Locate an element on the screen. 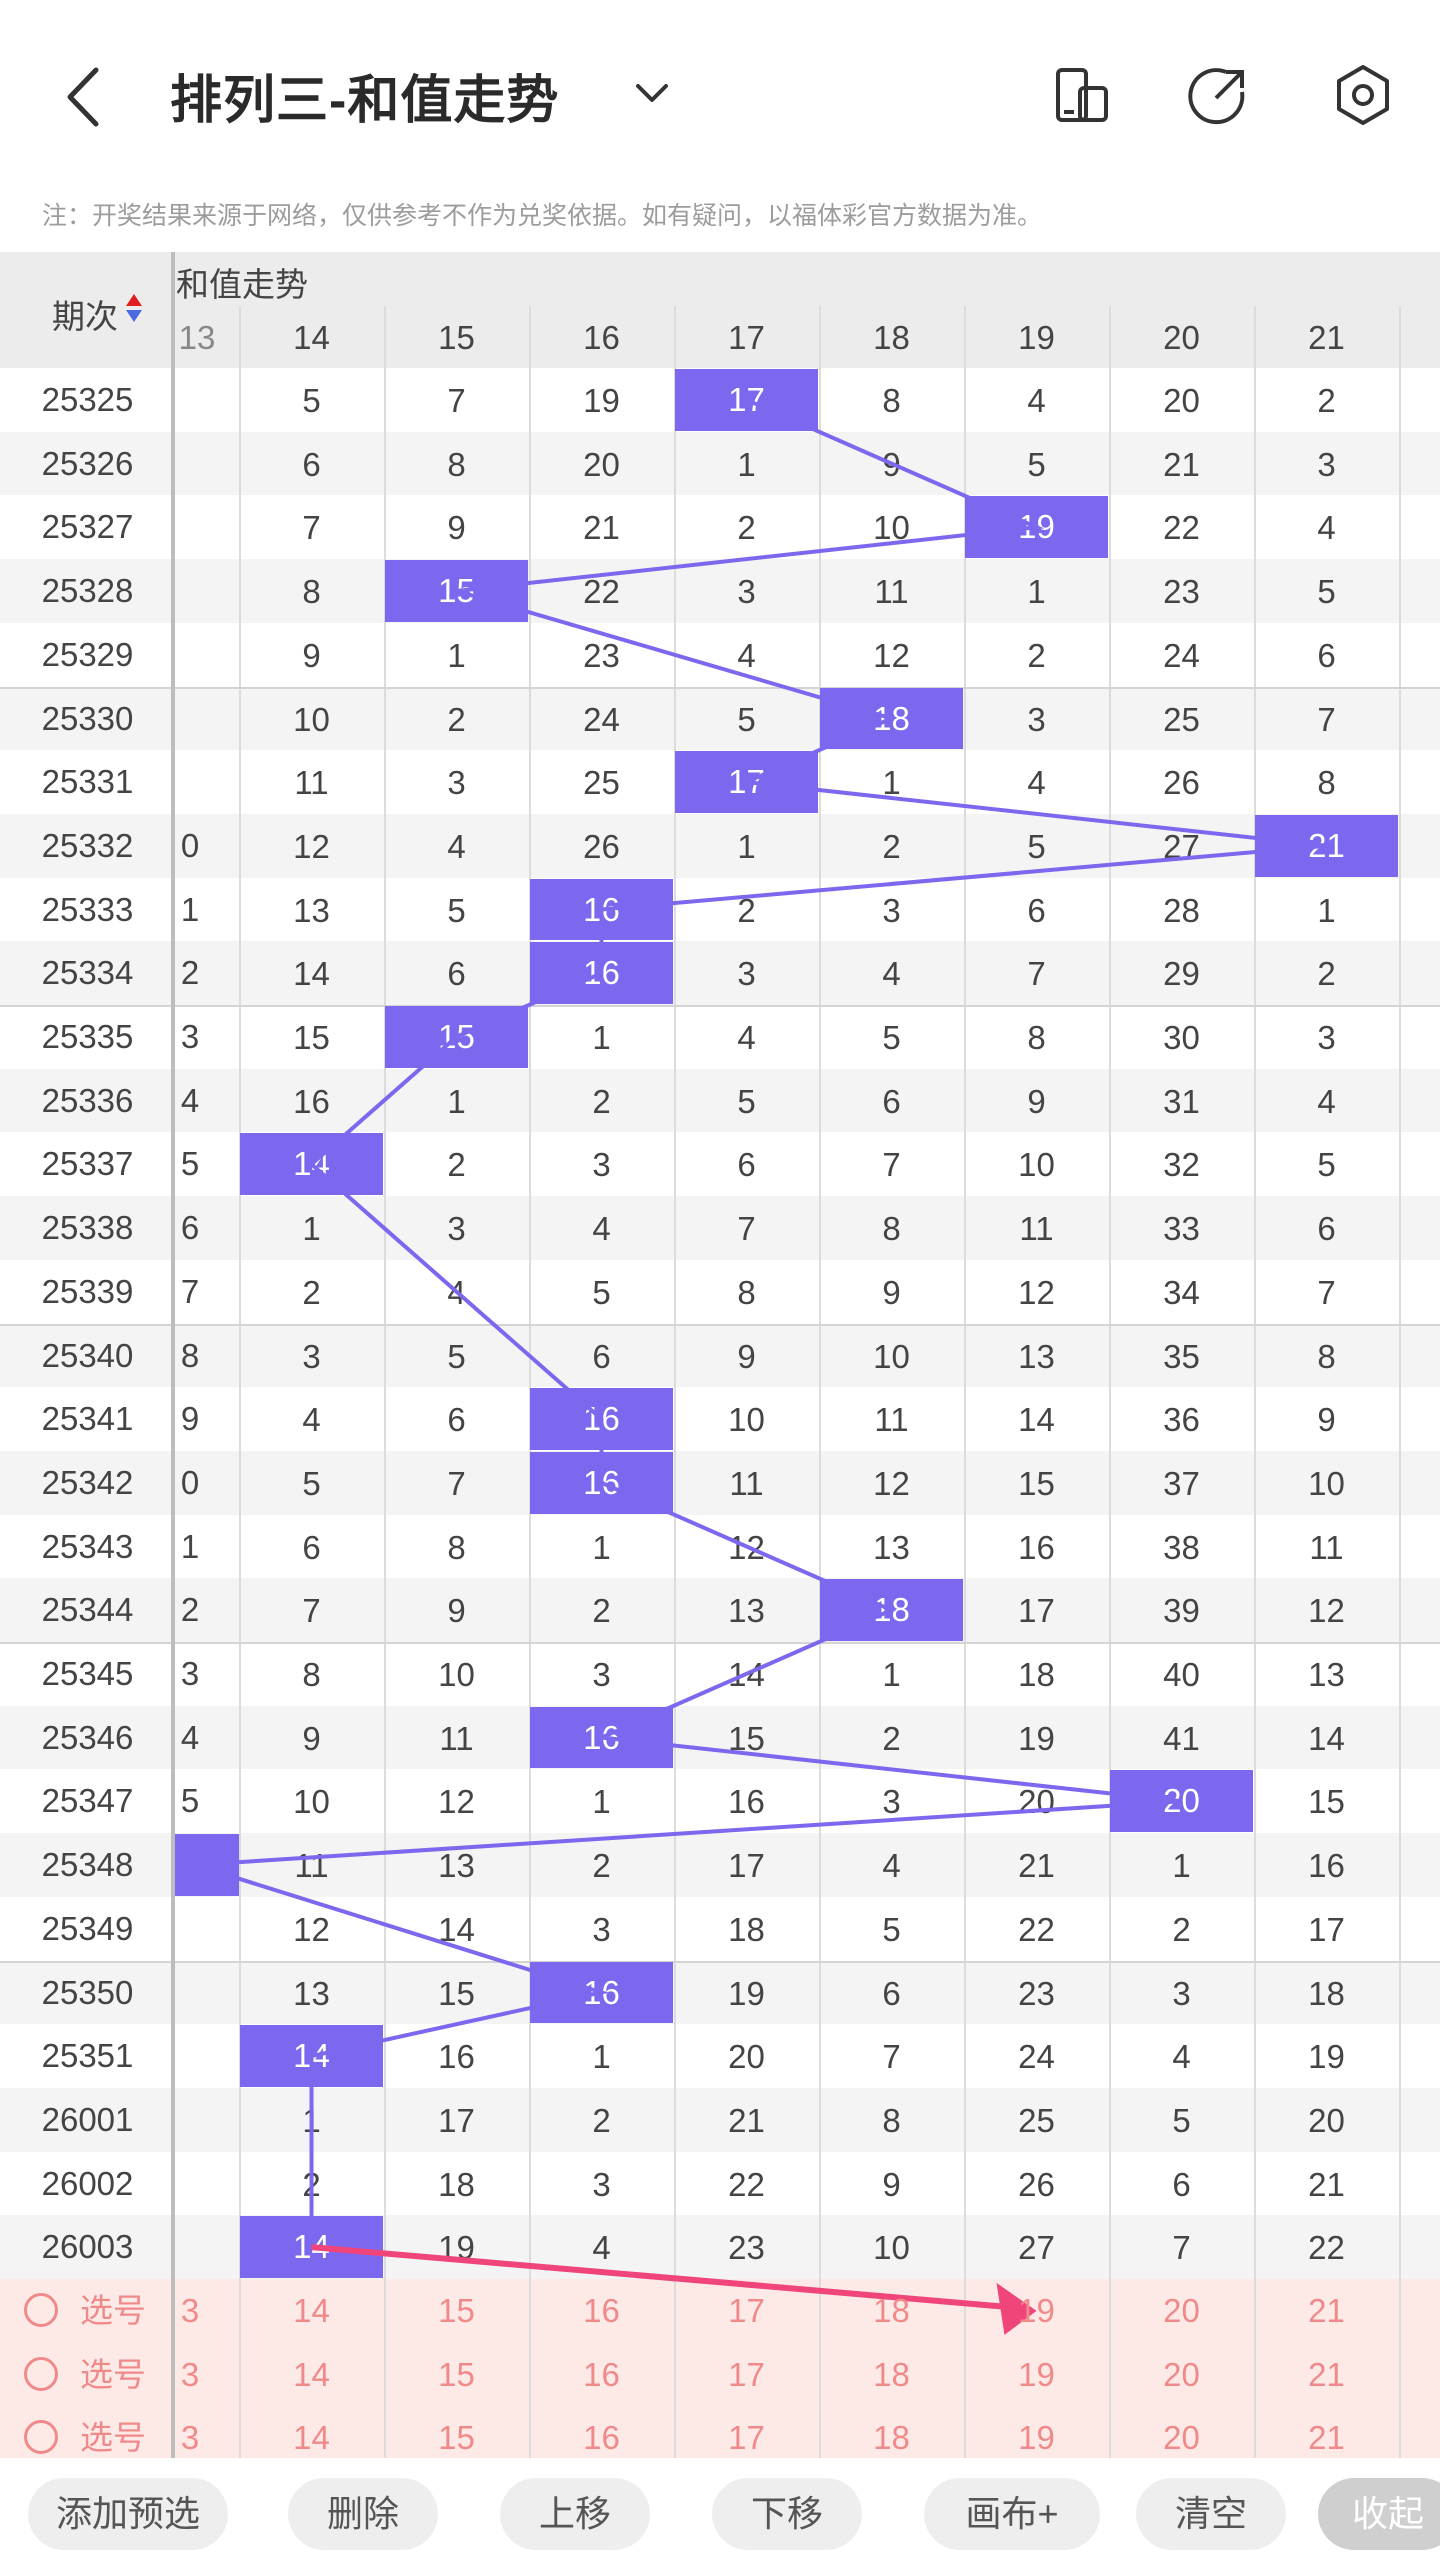 Image resolution: width=1440 pixels, height=2562 pixels. canvas-button: 画布+ is located at coordinates (1012, 2514).